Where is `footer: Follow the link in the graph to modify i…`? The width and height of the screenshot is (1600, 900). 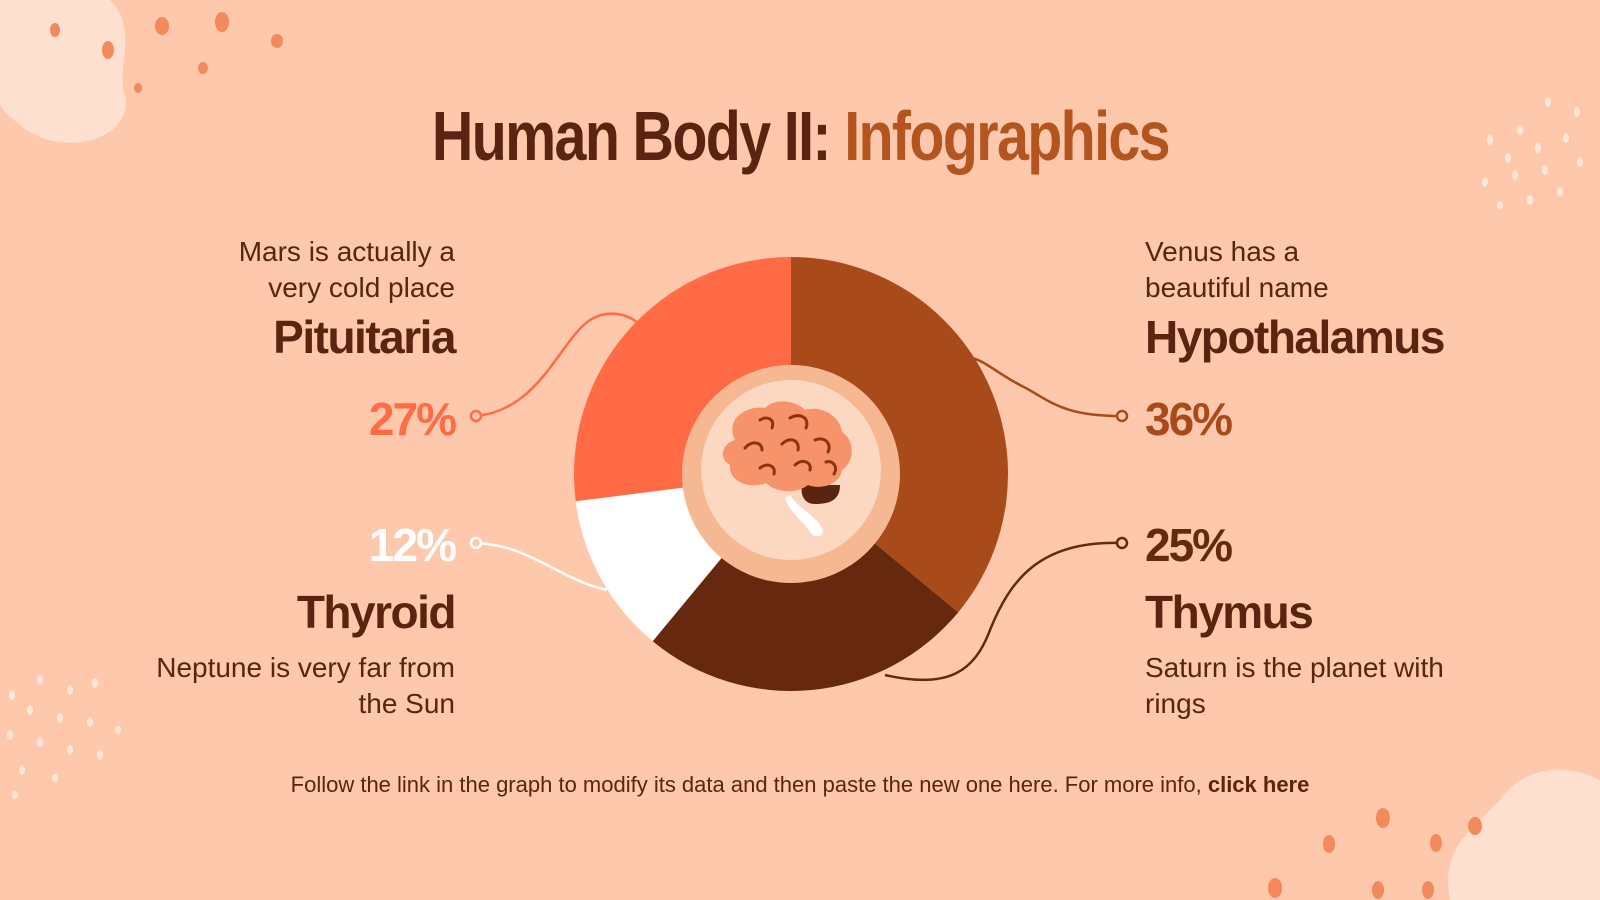
footer: Follow the link in the graph to modify i… is located at coordinates (800, 785).